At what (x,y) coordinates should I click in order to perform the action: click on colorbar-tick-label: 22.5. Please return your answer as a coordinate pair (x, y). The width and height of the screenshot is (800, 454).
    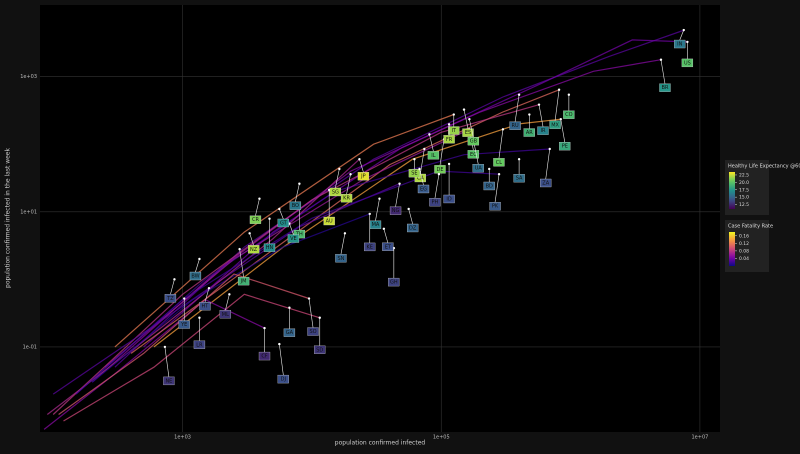
    Looking at the image, I should click on (744, 175).